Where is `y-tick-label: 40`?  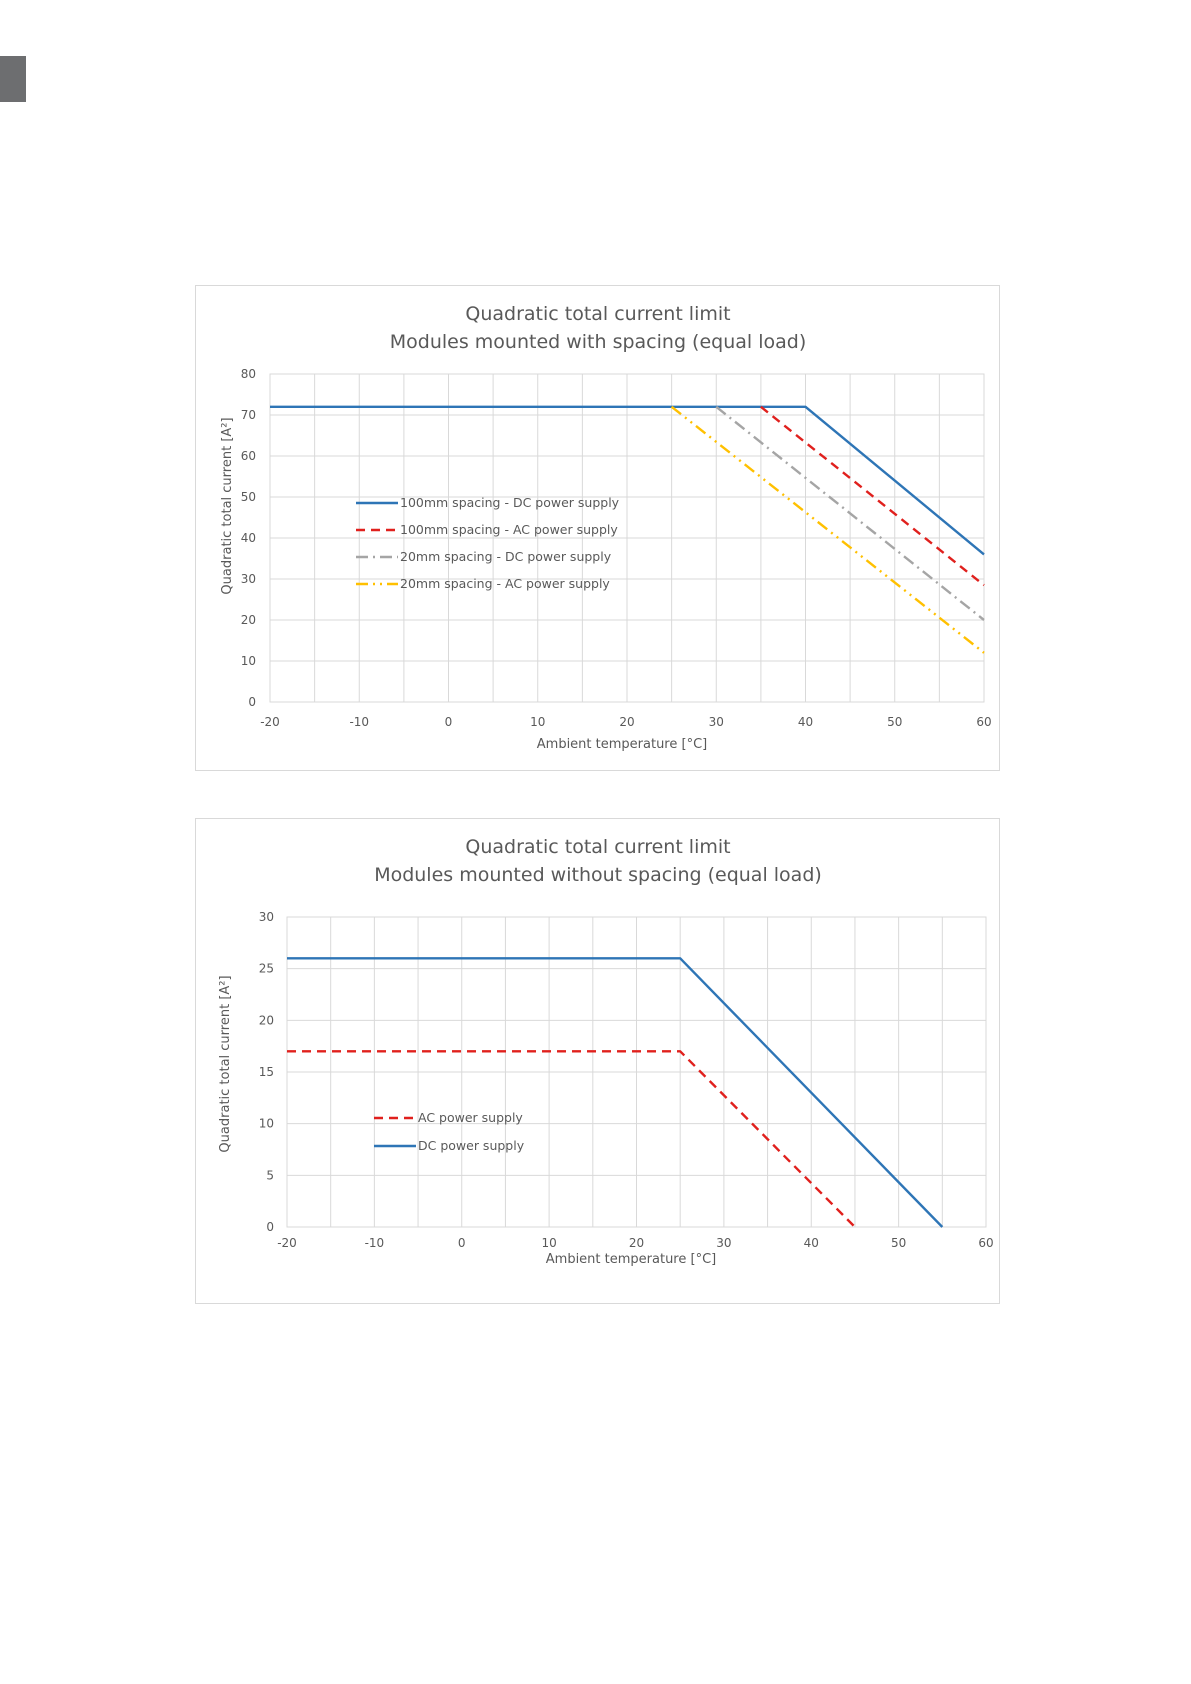
y-tick-label: 40 is located at coordinates (248, 538).